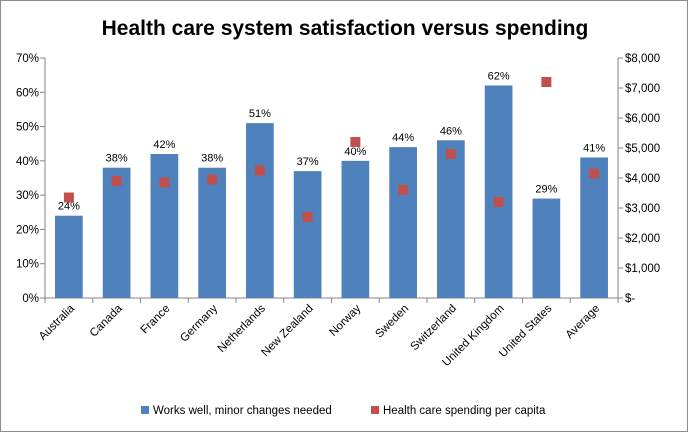 This screenshot has height=432, width=688. Describe the element at coordinates (30, 299) in the screenshot. I see `left-axis-tick-label: 0%` at that location.